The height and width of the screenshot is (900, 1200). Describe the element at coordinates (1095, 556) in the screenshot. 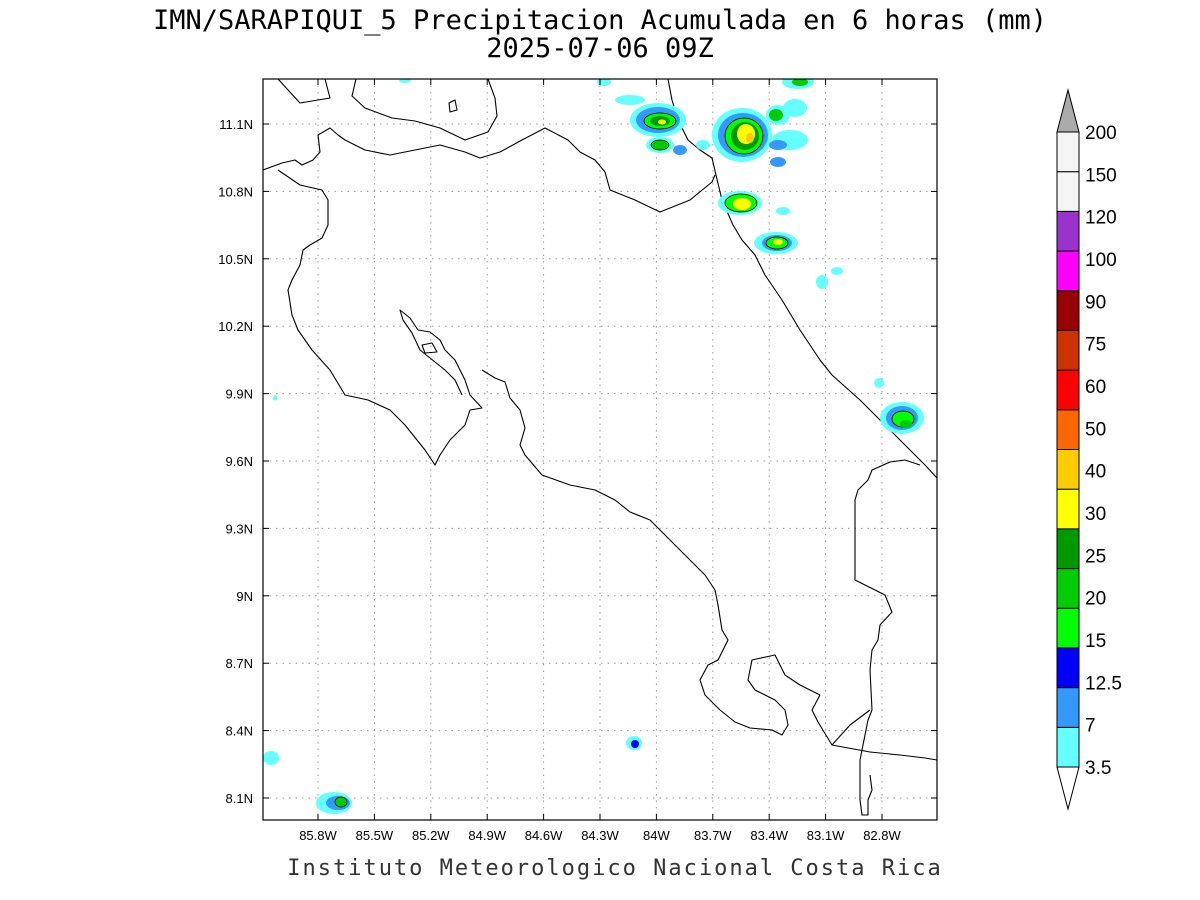

I see `colorbar-label: 25` at that location.